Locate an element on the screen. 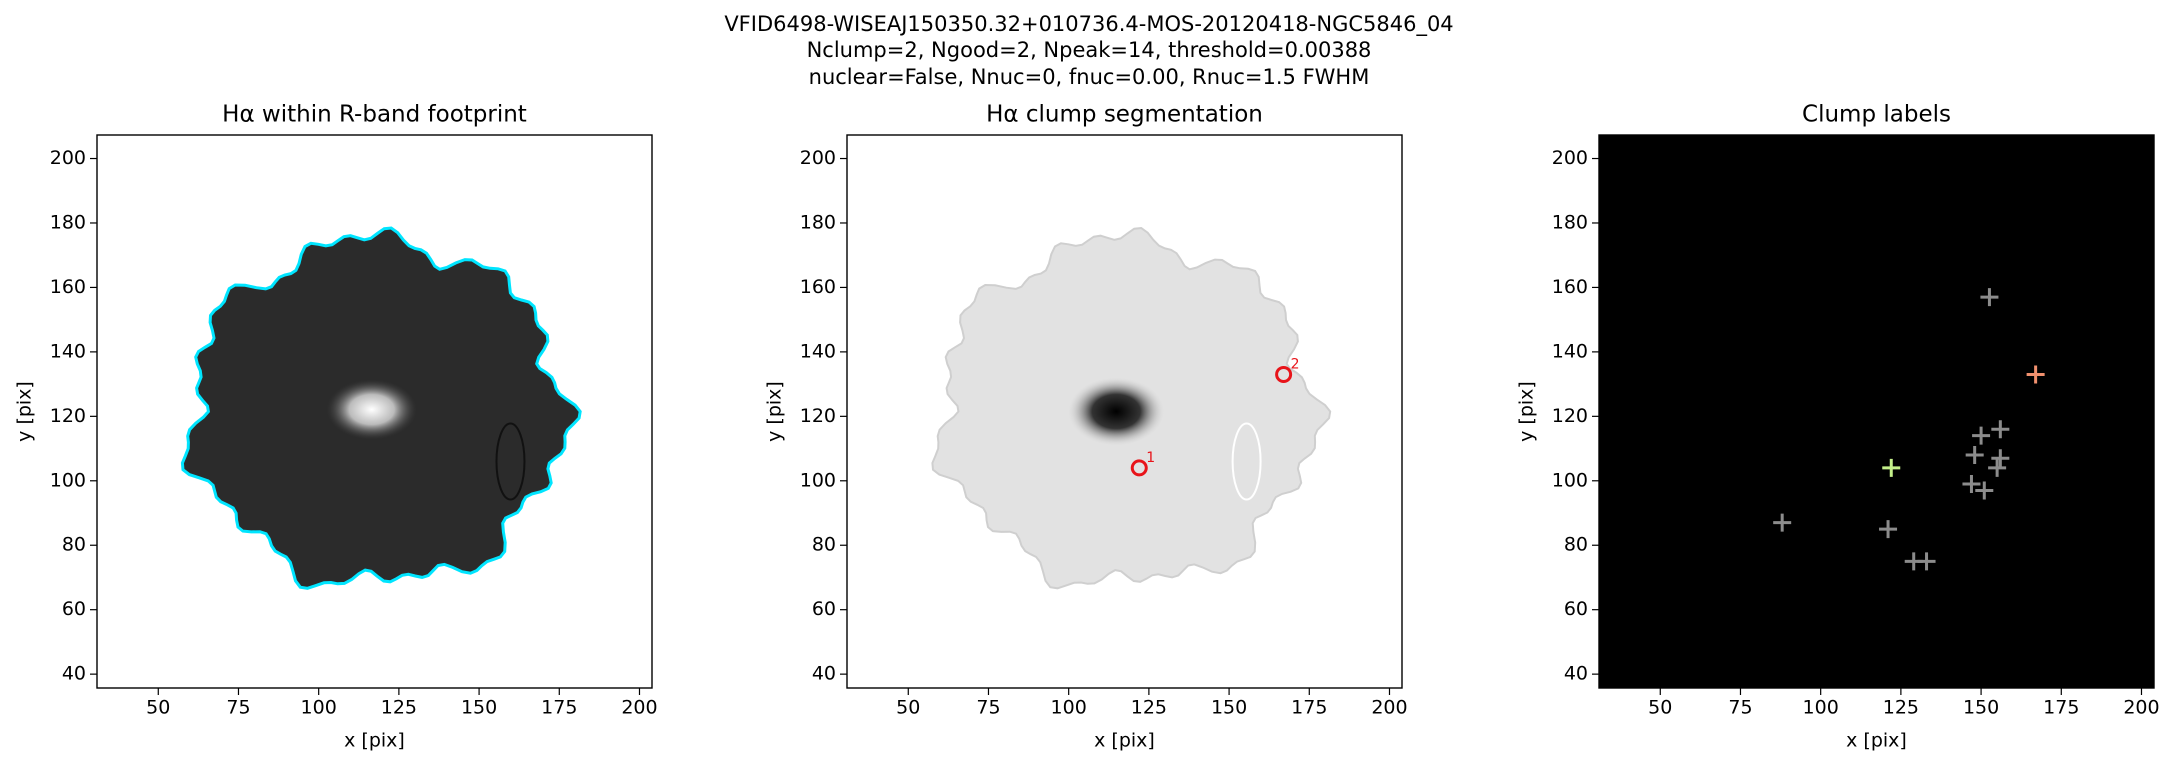 This screenshot has height=767, width=2178. image: 12 is located at coordinates (1131, 408).